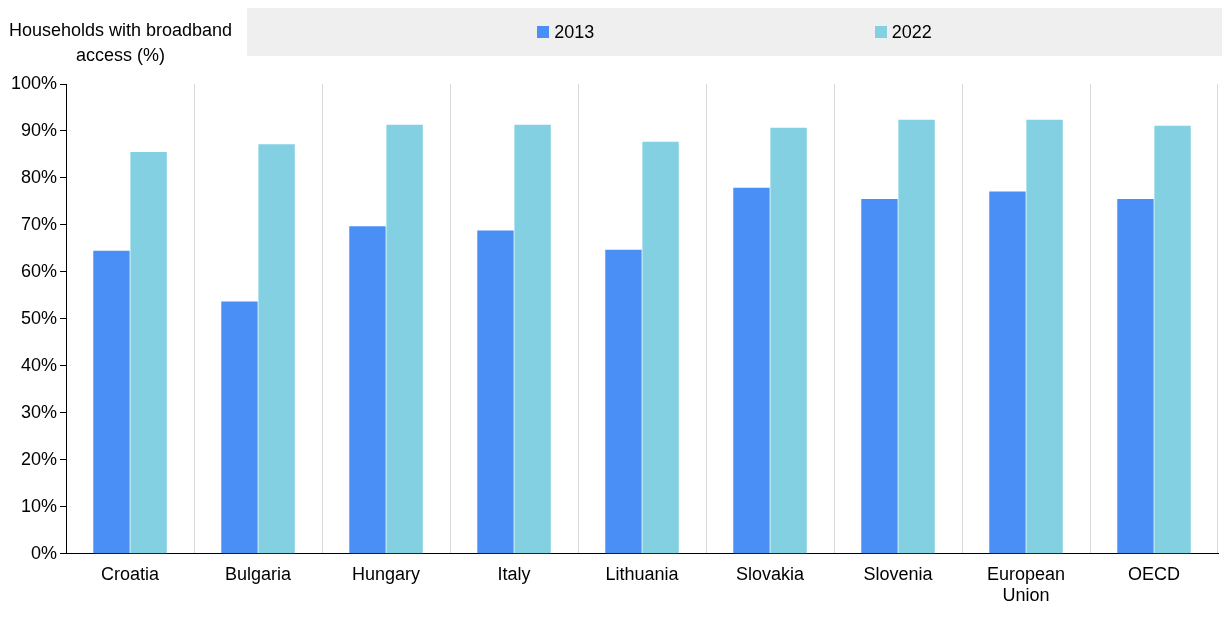 This screenshot has height=617, width=1230. What do you see at coordinates (131, 573) in the screenshot?
I see `x-tick-label: Croatia` at bounding box center [131, 573].